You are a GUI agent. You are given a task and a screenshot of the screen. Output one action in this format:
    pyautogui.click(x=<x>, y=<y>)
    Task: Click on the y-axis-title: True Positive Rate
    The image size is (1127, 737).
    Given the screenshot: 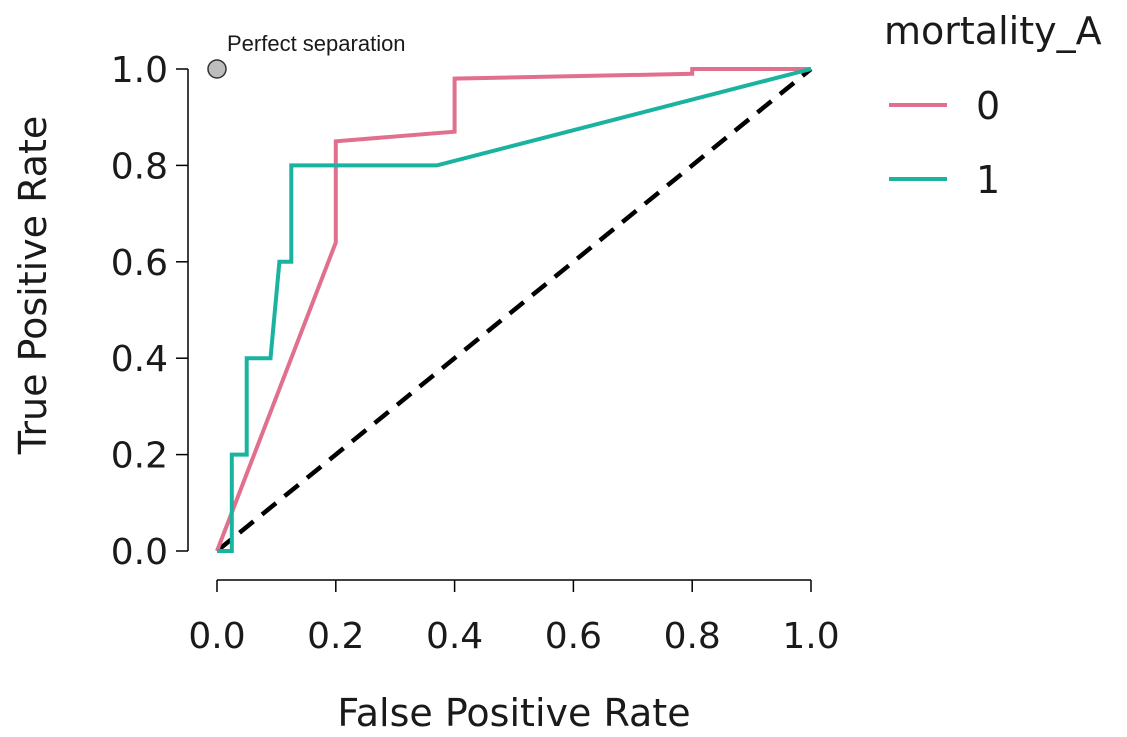 What is the action you would take?
    pyautogui.click(x=33, y=286)
    